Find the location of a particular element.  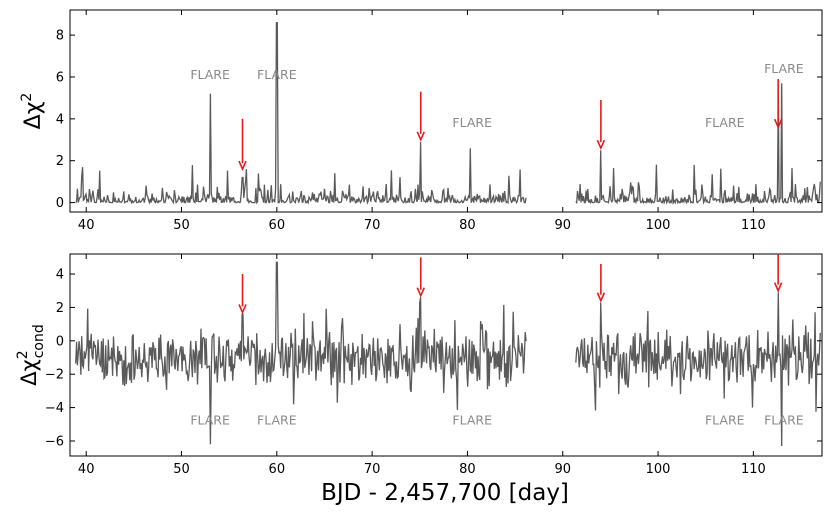

top-y-tick-label: 2 is located at coordinates (60, 161).